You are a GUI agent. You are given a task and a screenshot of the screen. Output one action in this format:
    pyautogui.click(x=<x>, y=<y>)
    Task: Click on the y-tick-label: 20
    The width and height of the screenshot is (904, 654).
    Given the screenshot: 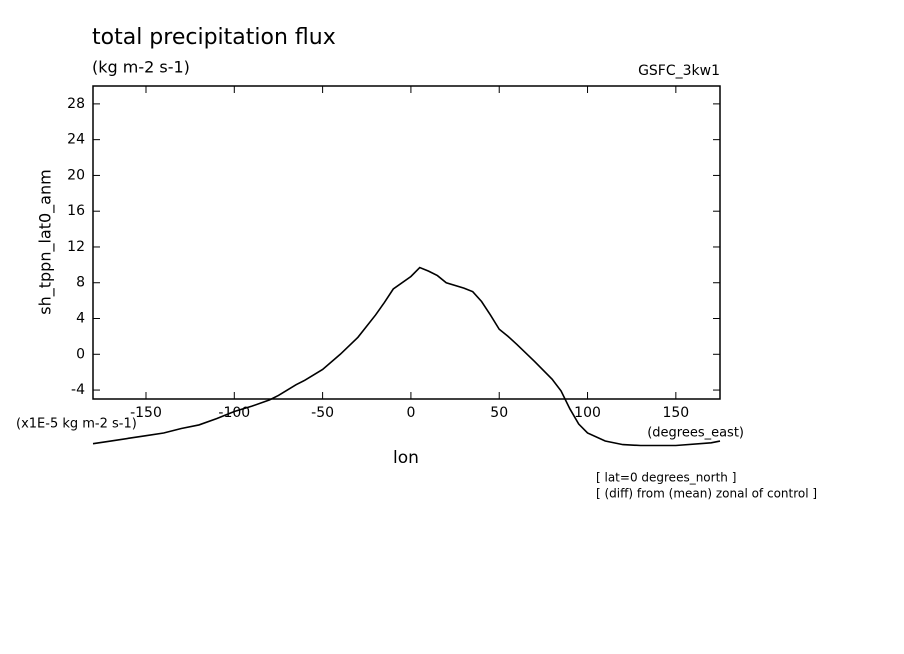 What is the action you would take?
    pyautogui.click(x=76, y=175)
    